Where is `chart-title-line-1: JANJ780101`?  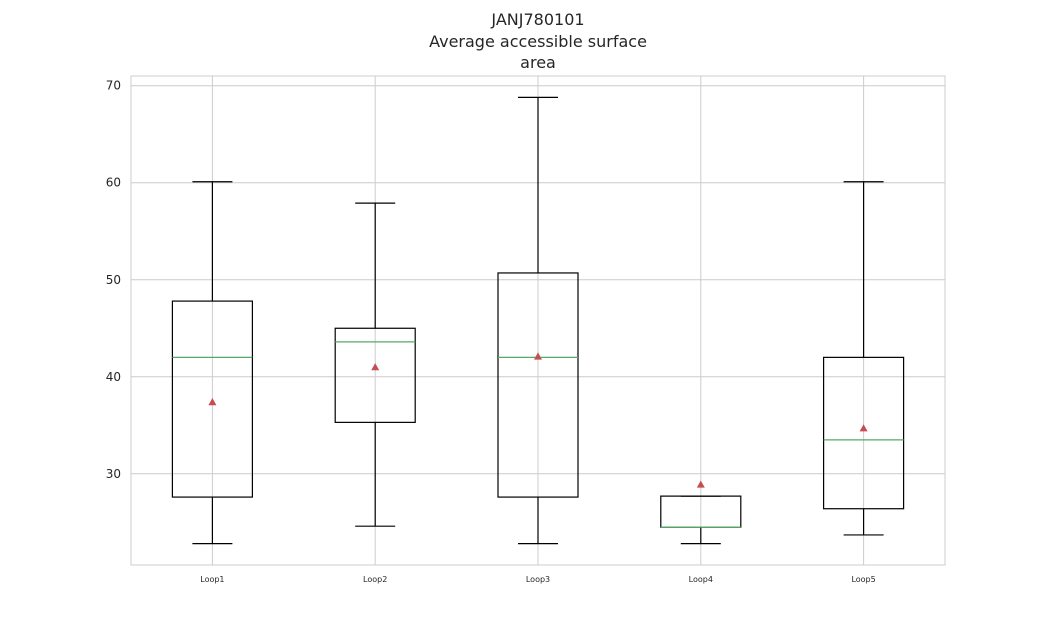
chart-title-line-1: JANJ780101 is located at coordinates (537, 19).